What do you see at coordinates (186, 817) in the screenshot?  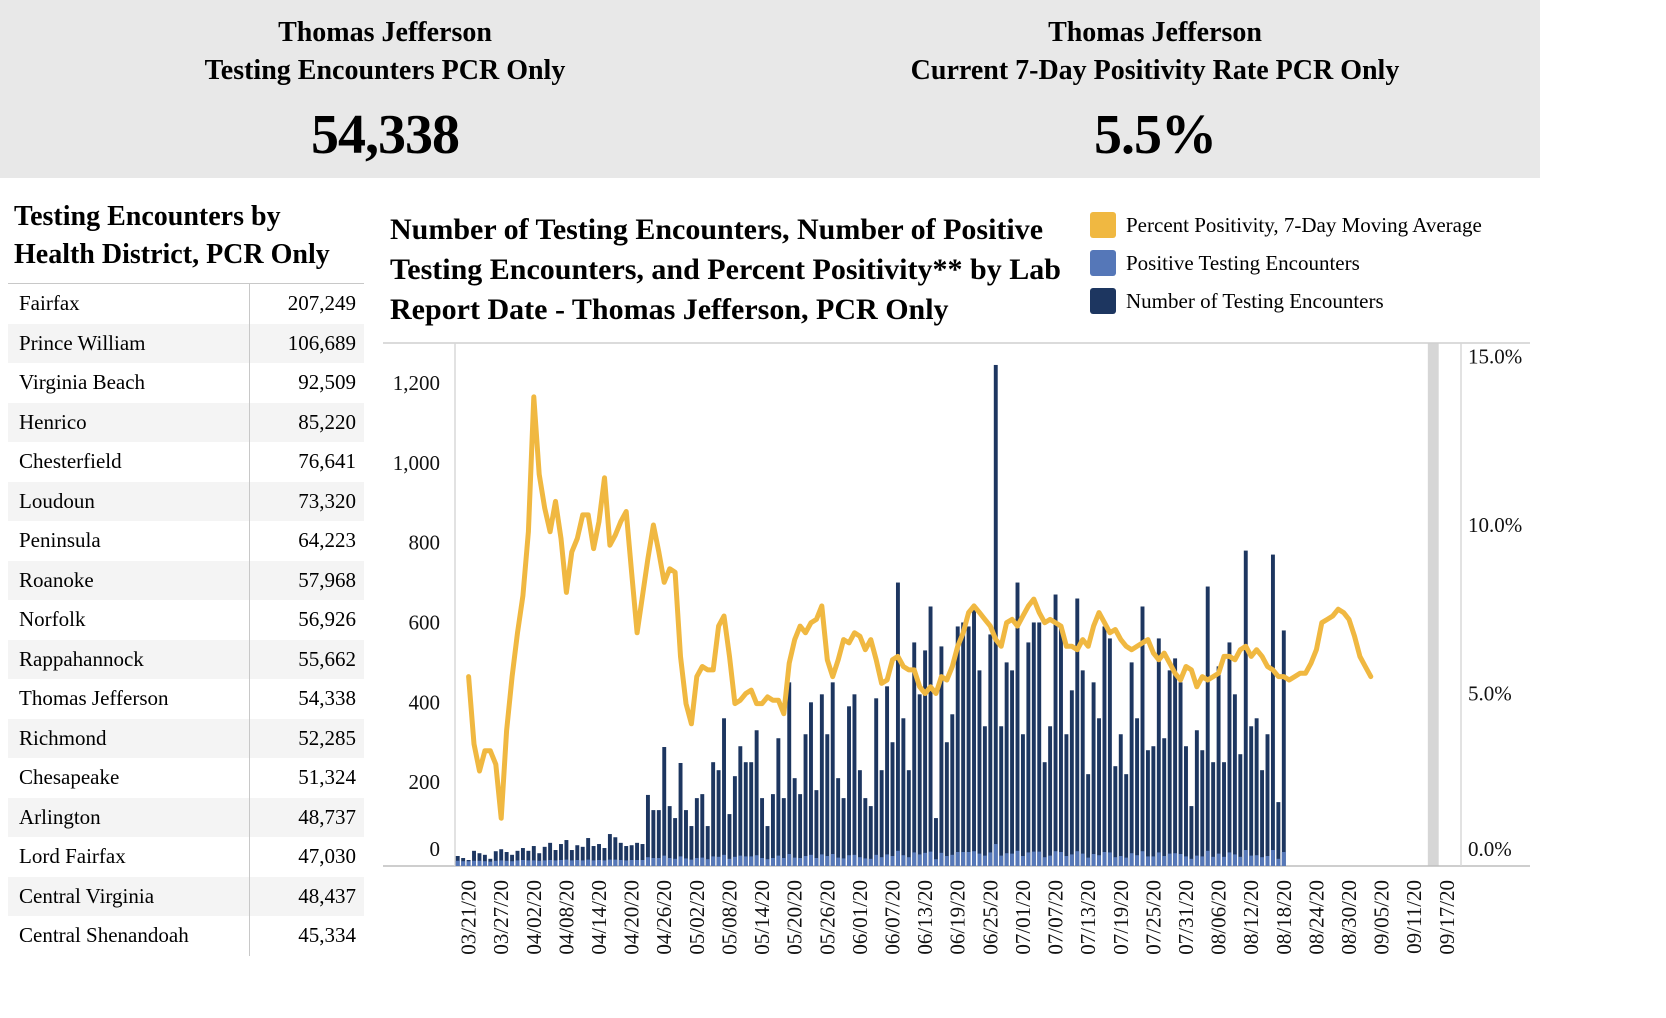 I see `table-row: Arlington 48,737` at bounding box center [186, 817].